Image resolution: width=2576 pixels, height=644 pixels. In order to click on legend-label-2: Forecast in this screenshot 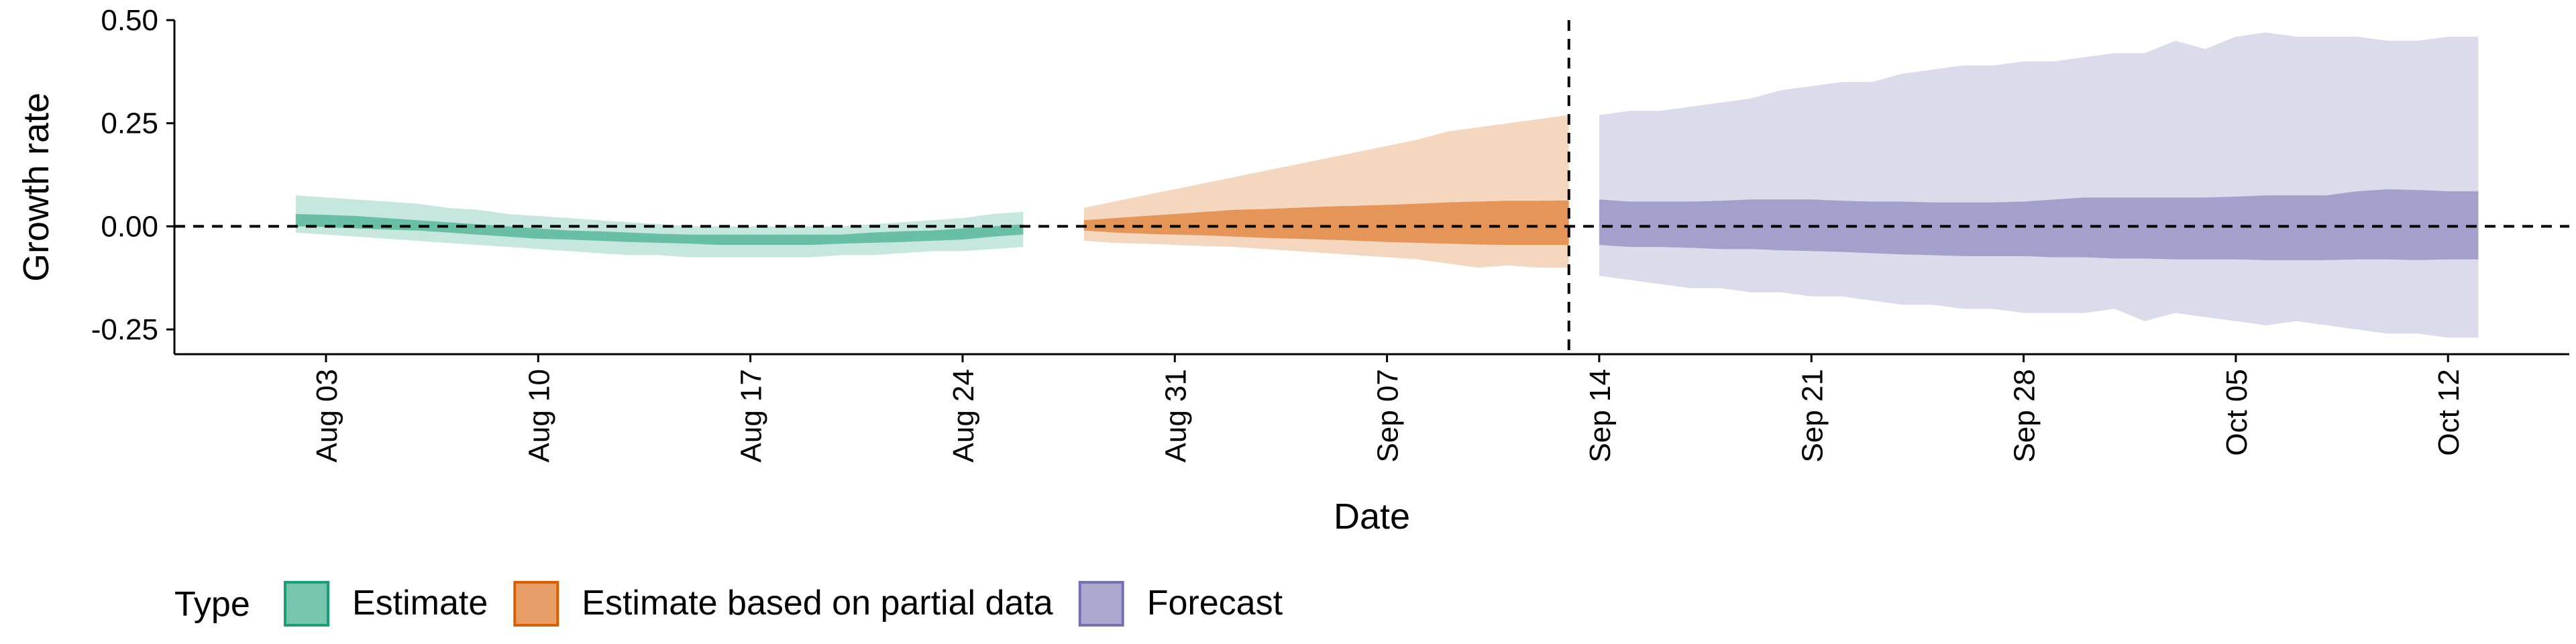, I will do `click(1215, 603)`.